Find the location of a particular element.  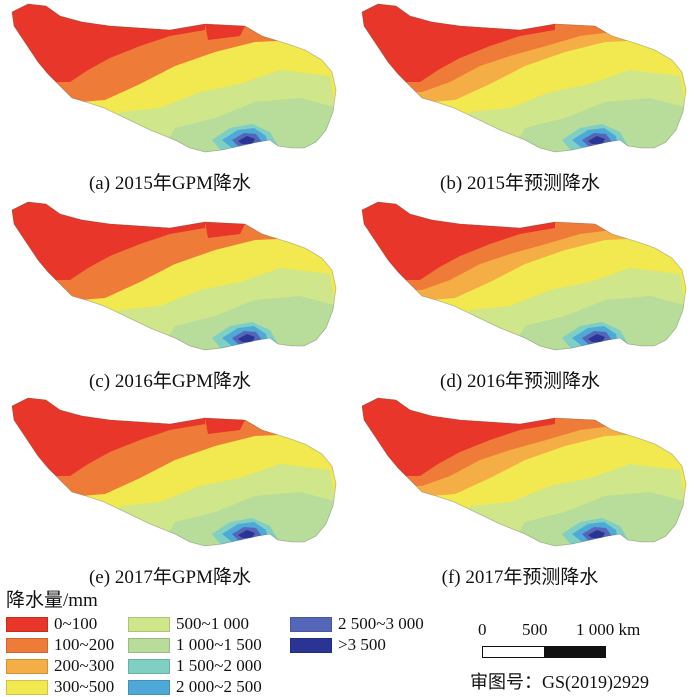

legend-item: 1 000~1 500 is located at coordinates (195, 644).